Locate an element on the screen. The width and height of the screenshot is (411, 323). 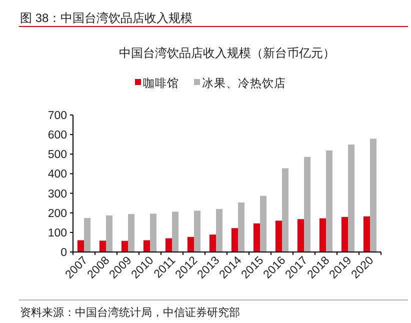
y-tick-label: 100 is located at coordinates (57, 233).